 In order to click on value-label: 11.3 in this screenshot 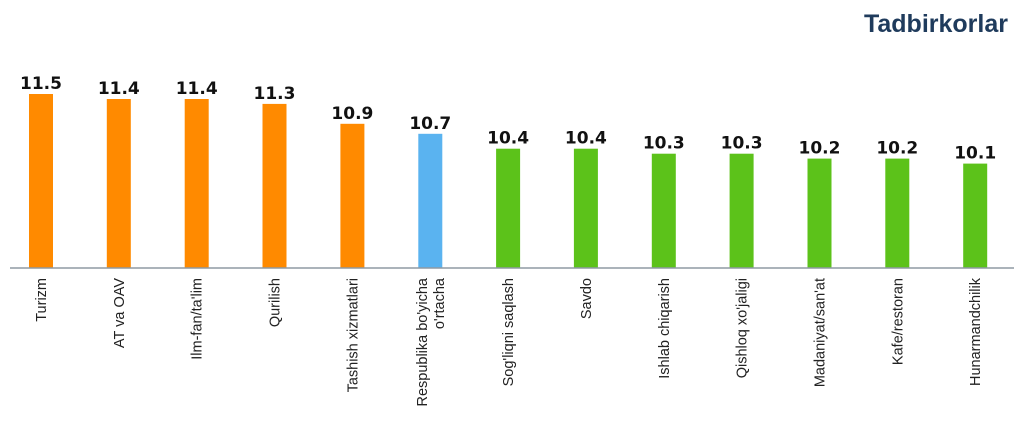, I will do `click(275, 94)`.